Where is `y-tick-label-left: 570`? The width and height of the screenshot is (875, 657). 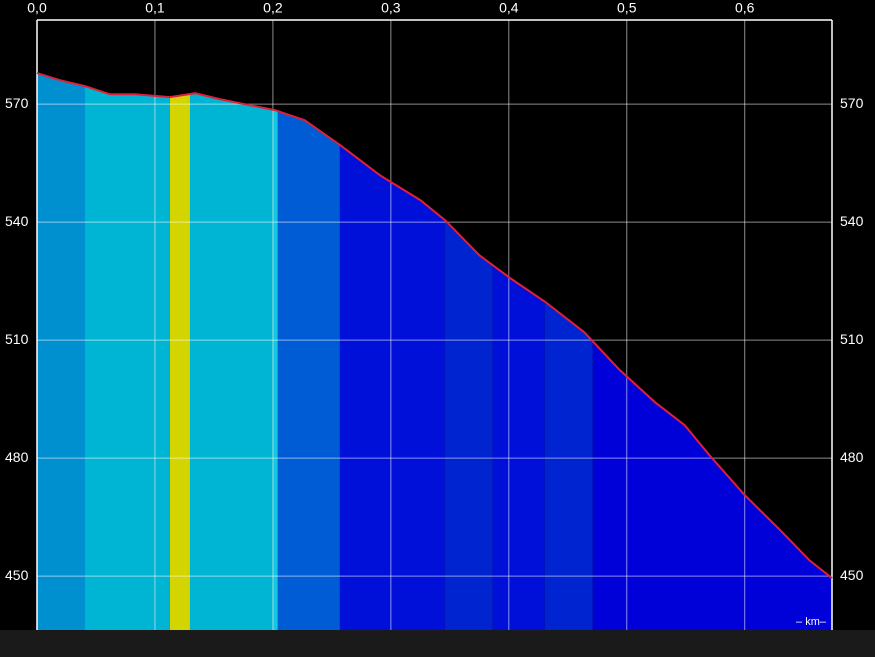 y-tick-label-left: 570 is located at coordinates (17, 103).